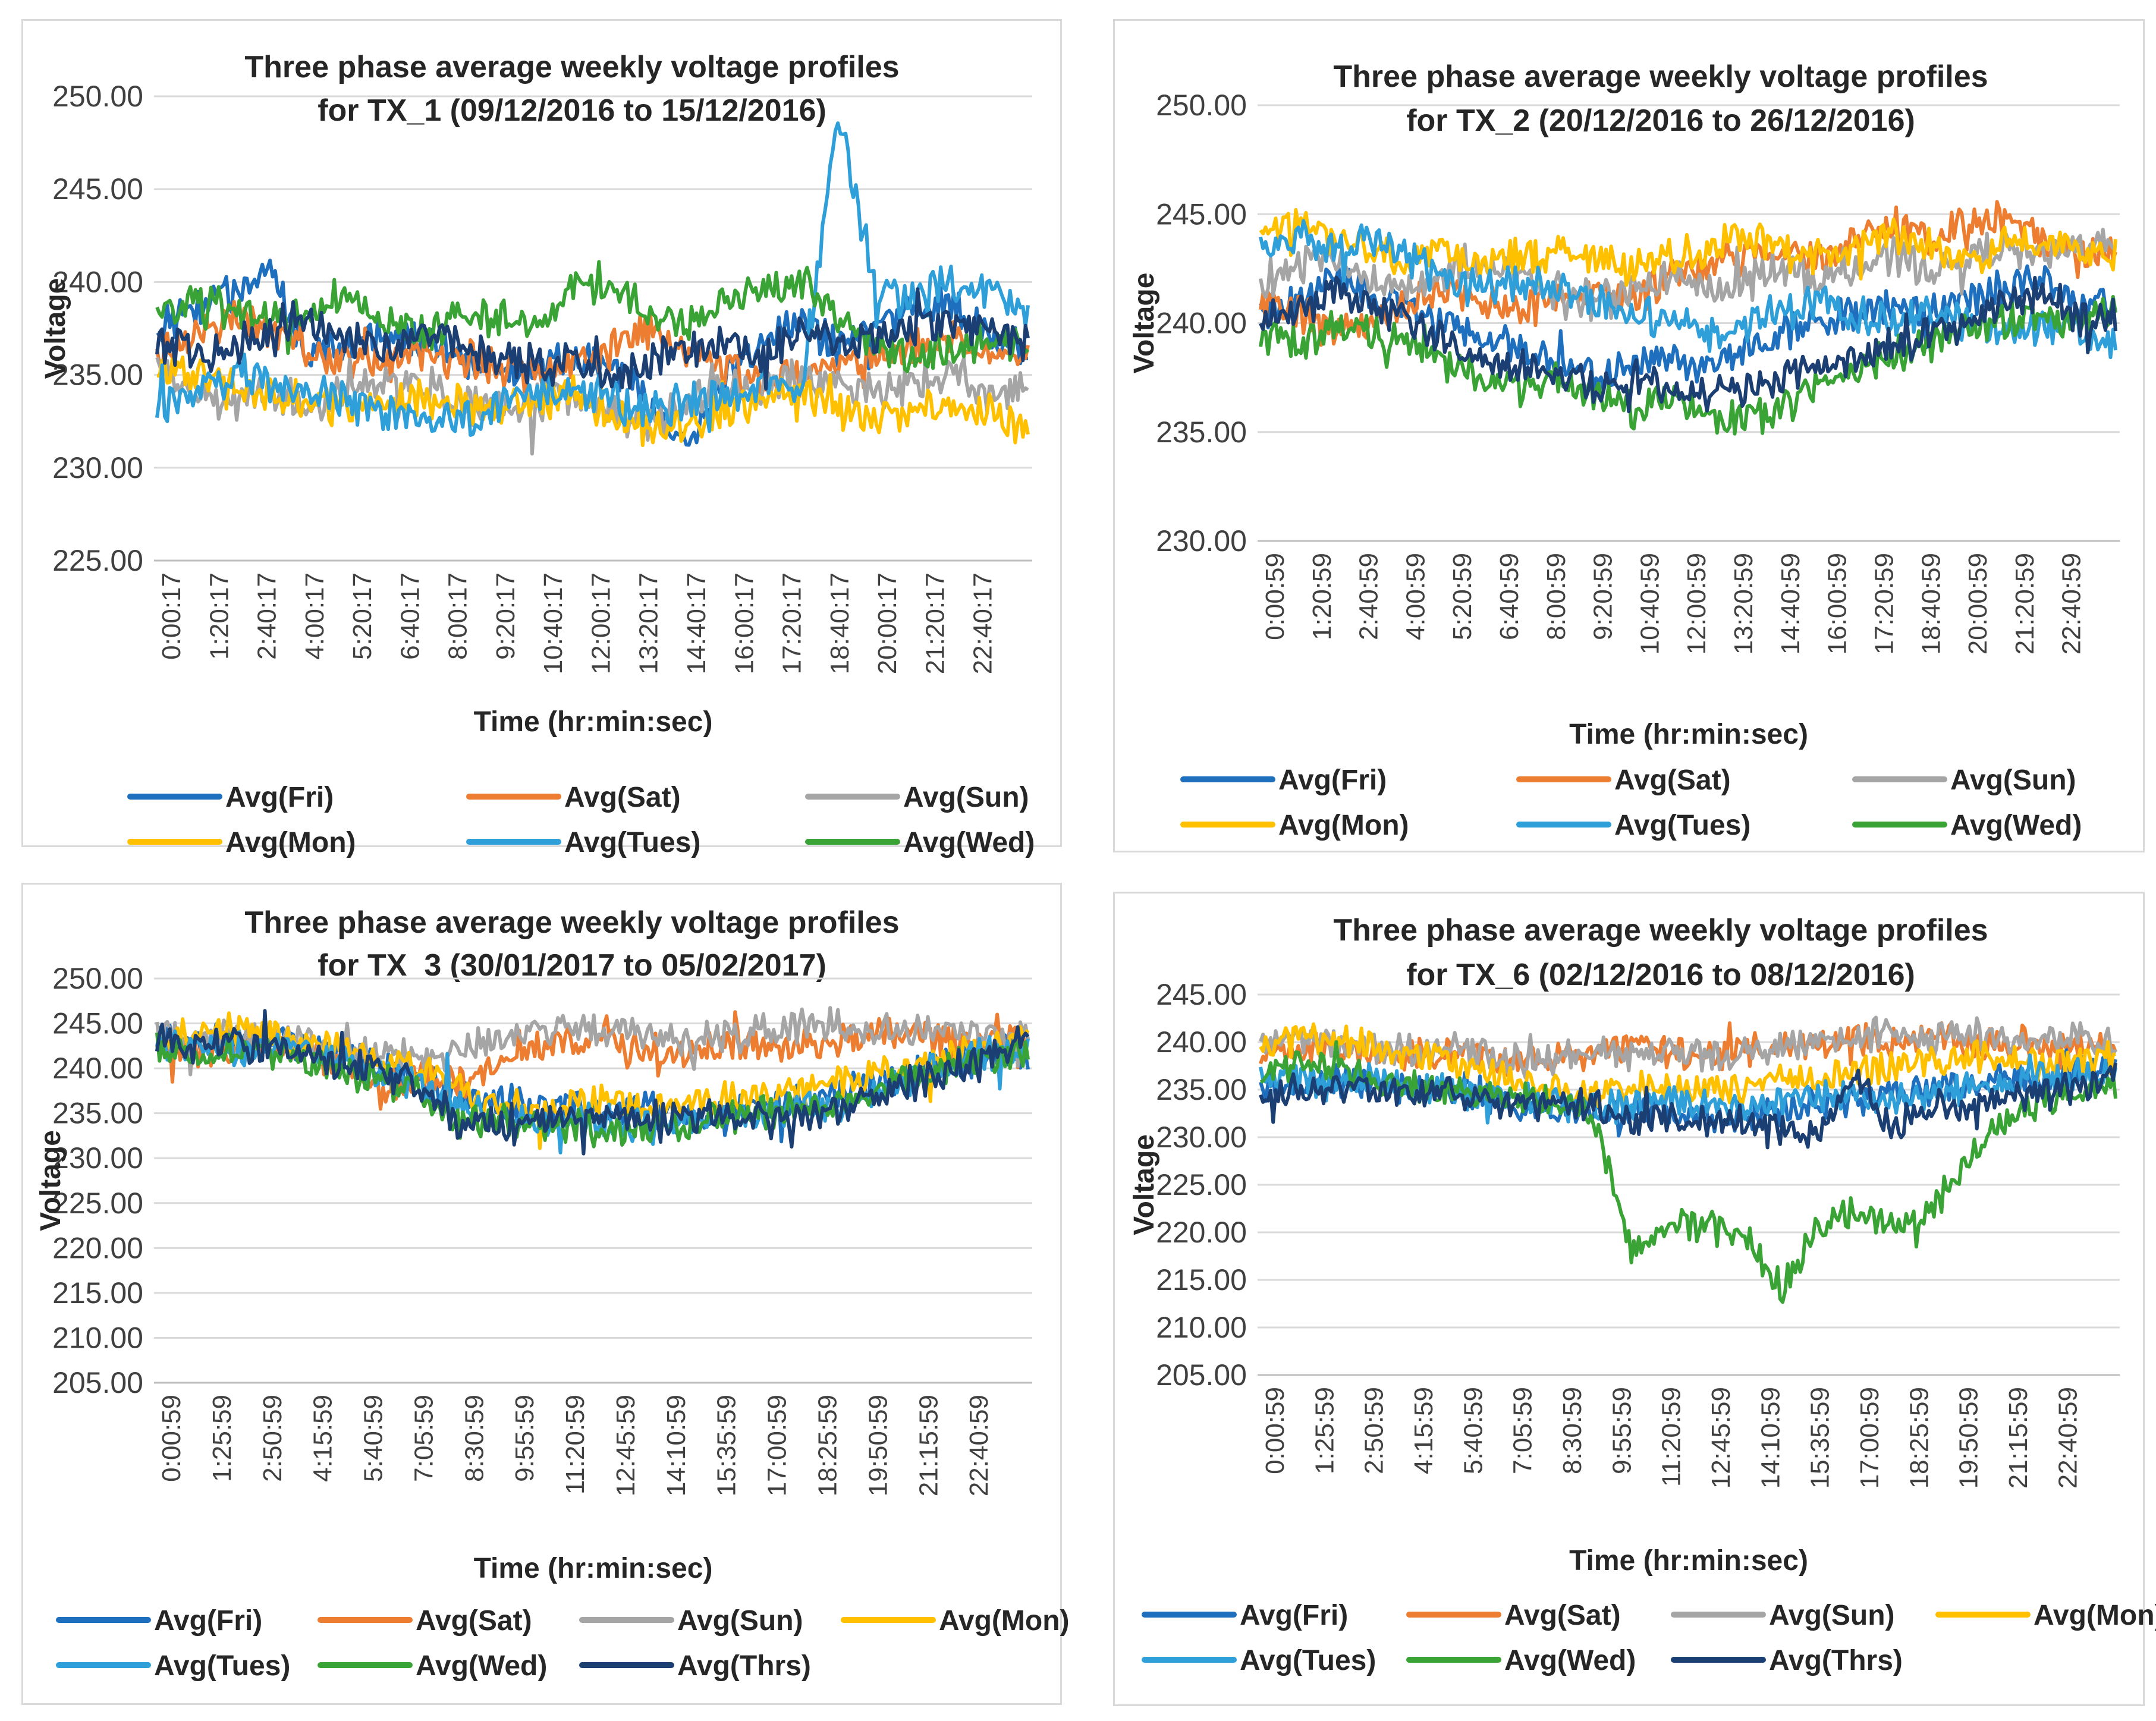 This screenshot has width=2156, height=1721. What do you see at coordinates (1463, 597) in the screenshot?
I see `x-tick-label: 5:20:59` at bounding box center [1463, 597].